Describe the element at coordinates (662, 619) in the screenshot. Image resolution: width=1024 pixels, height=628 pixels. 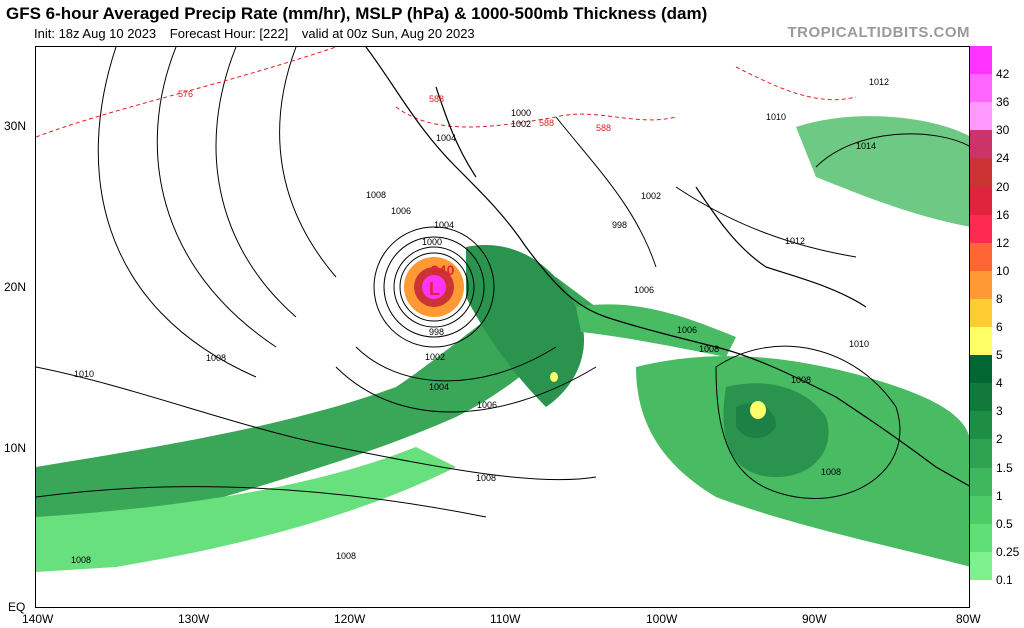
I see `lon-label-100w: 100W` at that location.